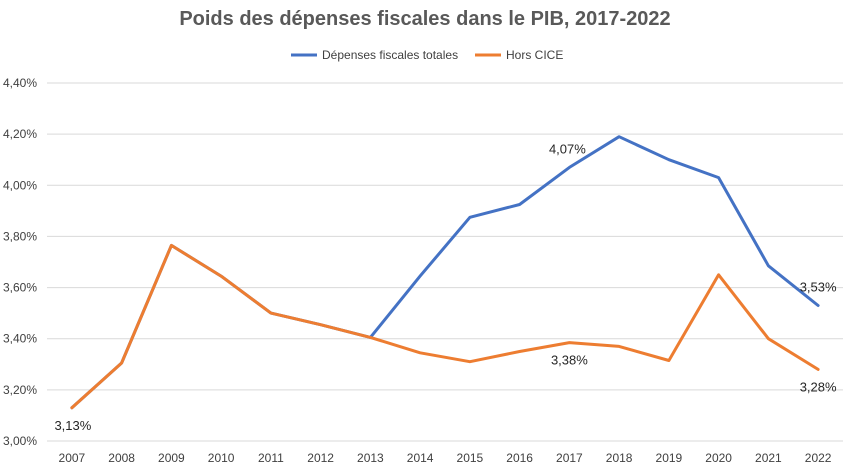  What do you see at coordinates (20, 134) in the screenshot?
I see `y-tick-label: 4,20%` at bounding box center [20, 134].